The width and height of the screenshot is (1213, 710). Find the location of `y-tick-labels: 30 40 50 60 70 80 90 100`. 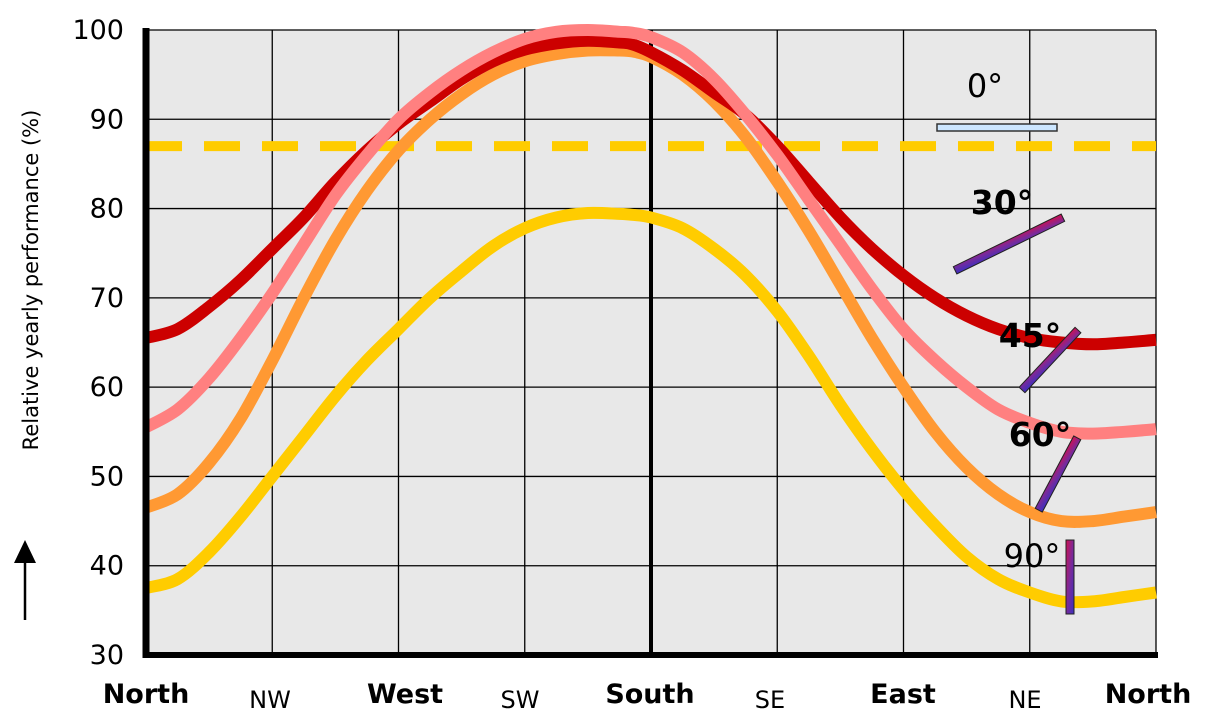

y-tick-labels: 30 40 50 60 70 80 90 100 is located at coordinates (98, 343).